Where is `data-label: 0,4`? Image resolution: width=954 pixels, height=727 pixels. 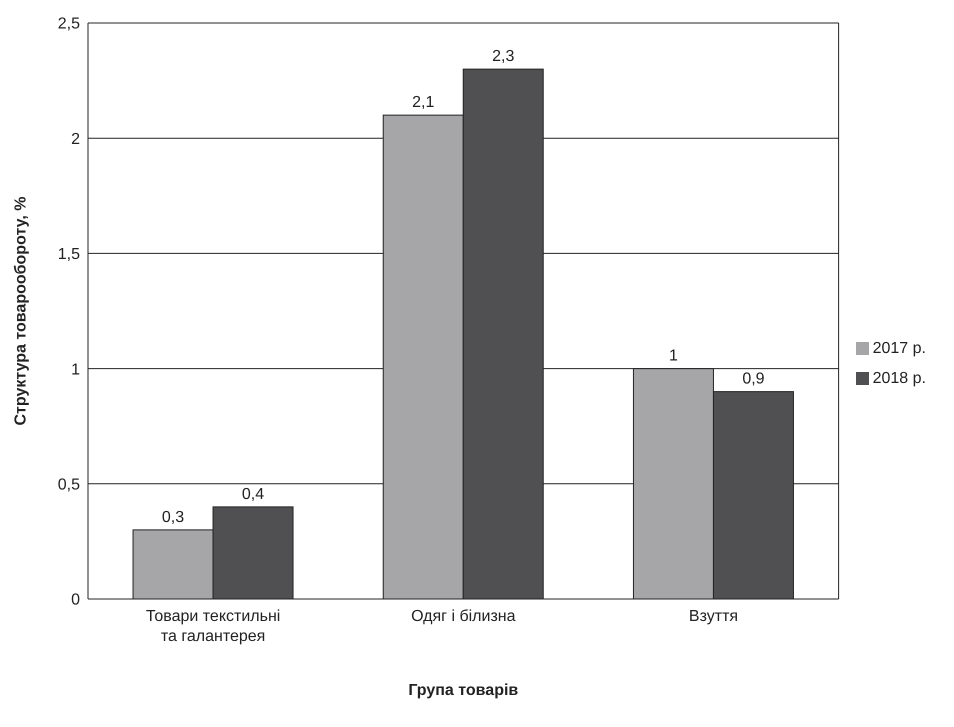 data-label: 0,4 is located at coordinates (253, 494).